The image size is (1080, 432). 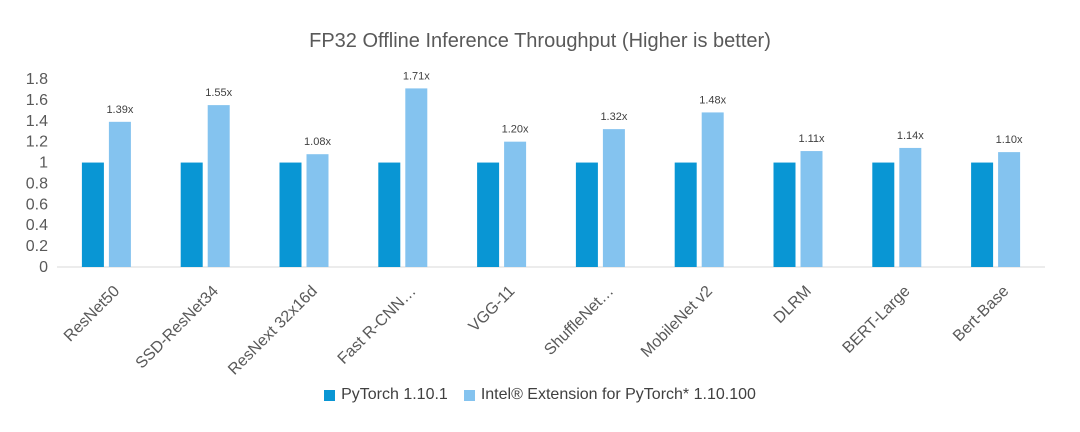 I want to click on bar-data-label: 1.10x, so click(x=1009, y=140).